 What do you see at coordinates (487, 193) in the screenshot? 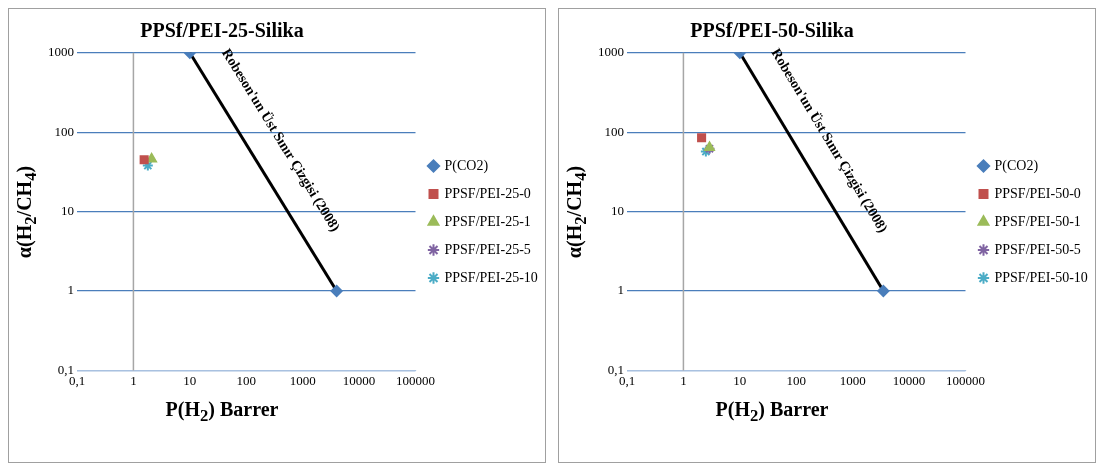
I see `legend-label: PPSF/PEI-25-0` at bounding box center [487, 193].